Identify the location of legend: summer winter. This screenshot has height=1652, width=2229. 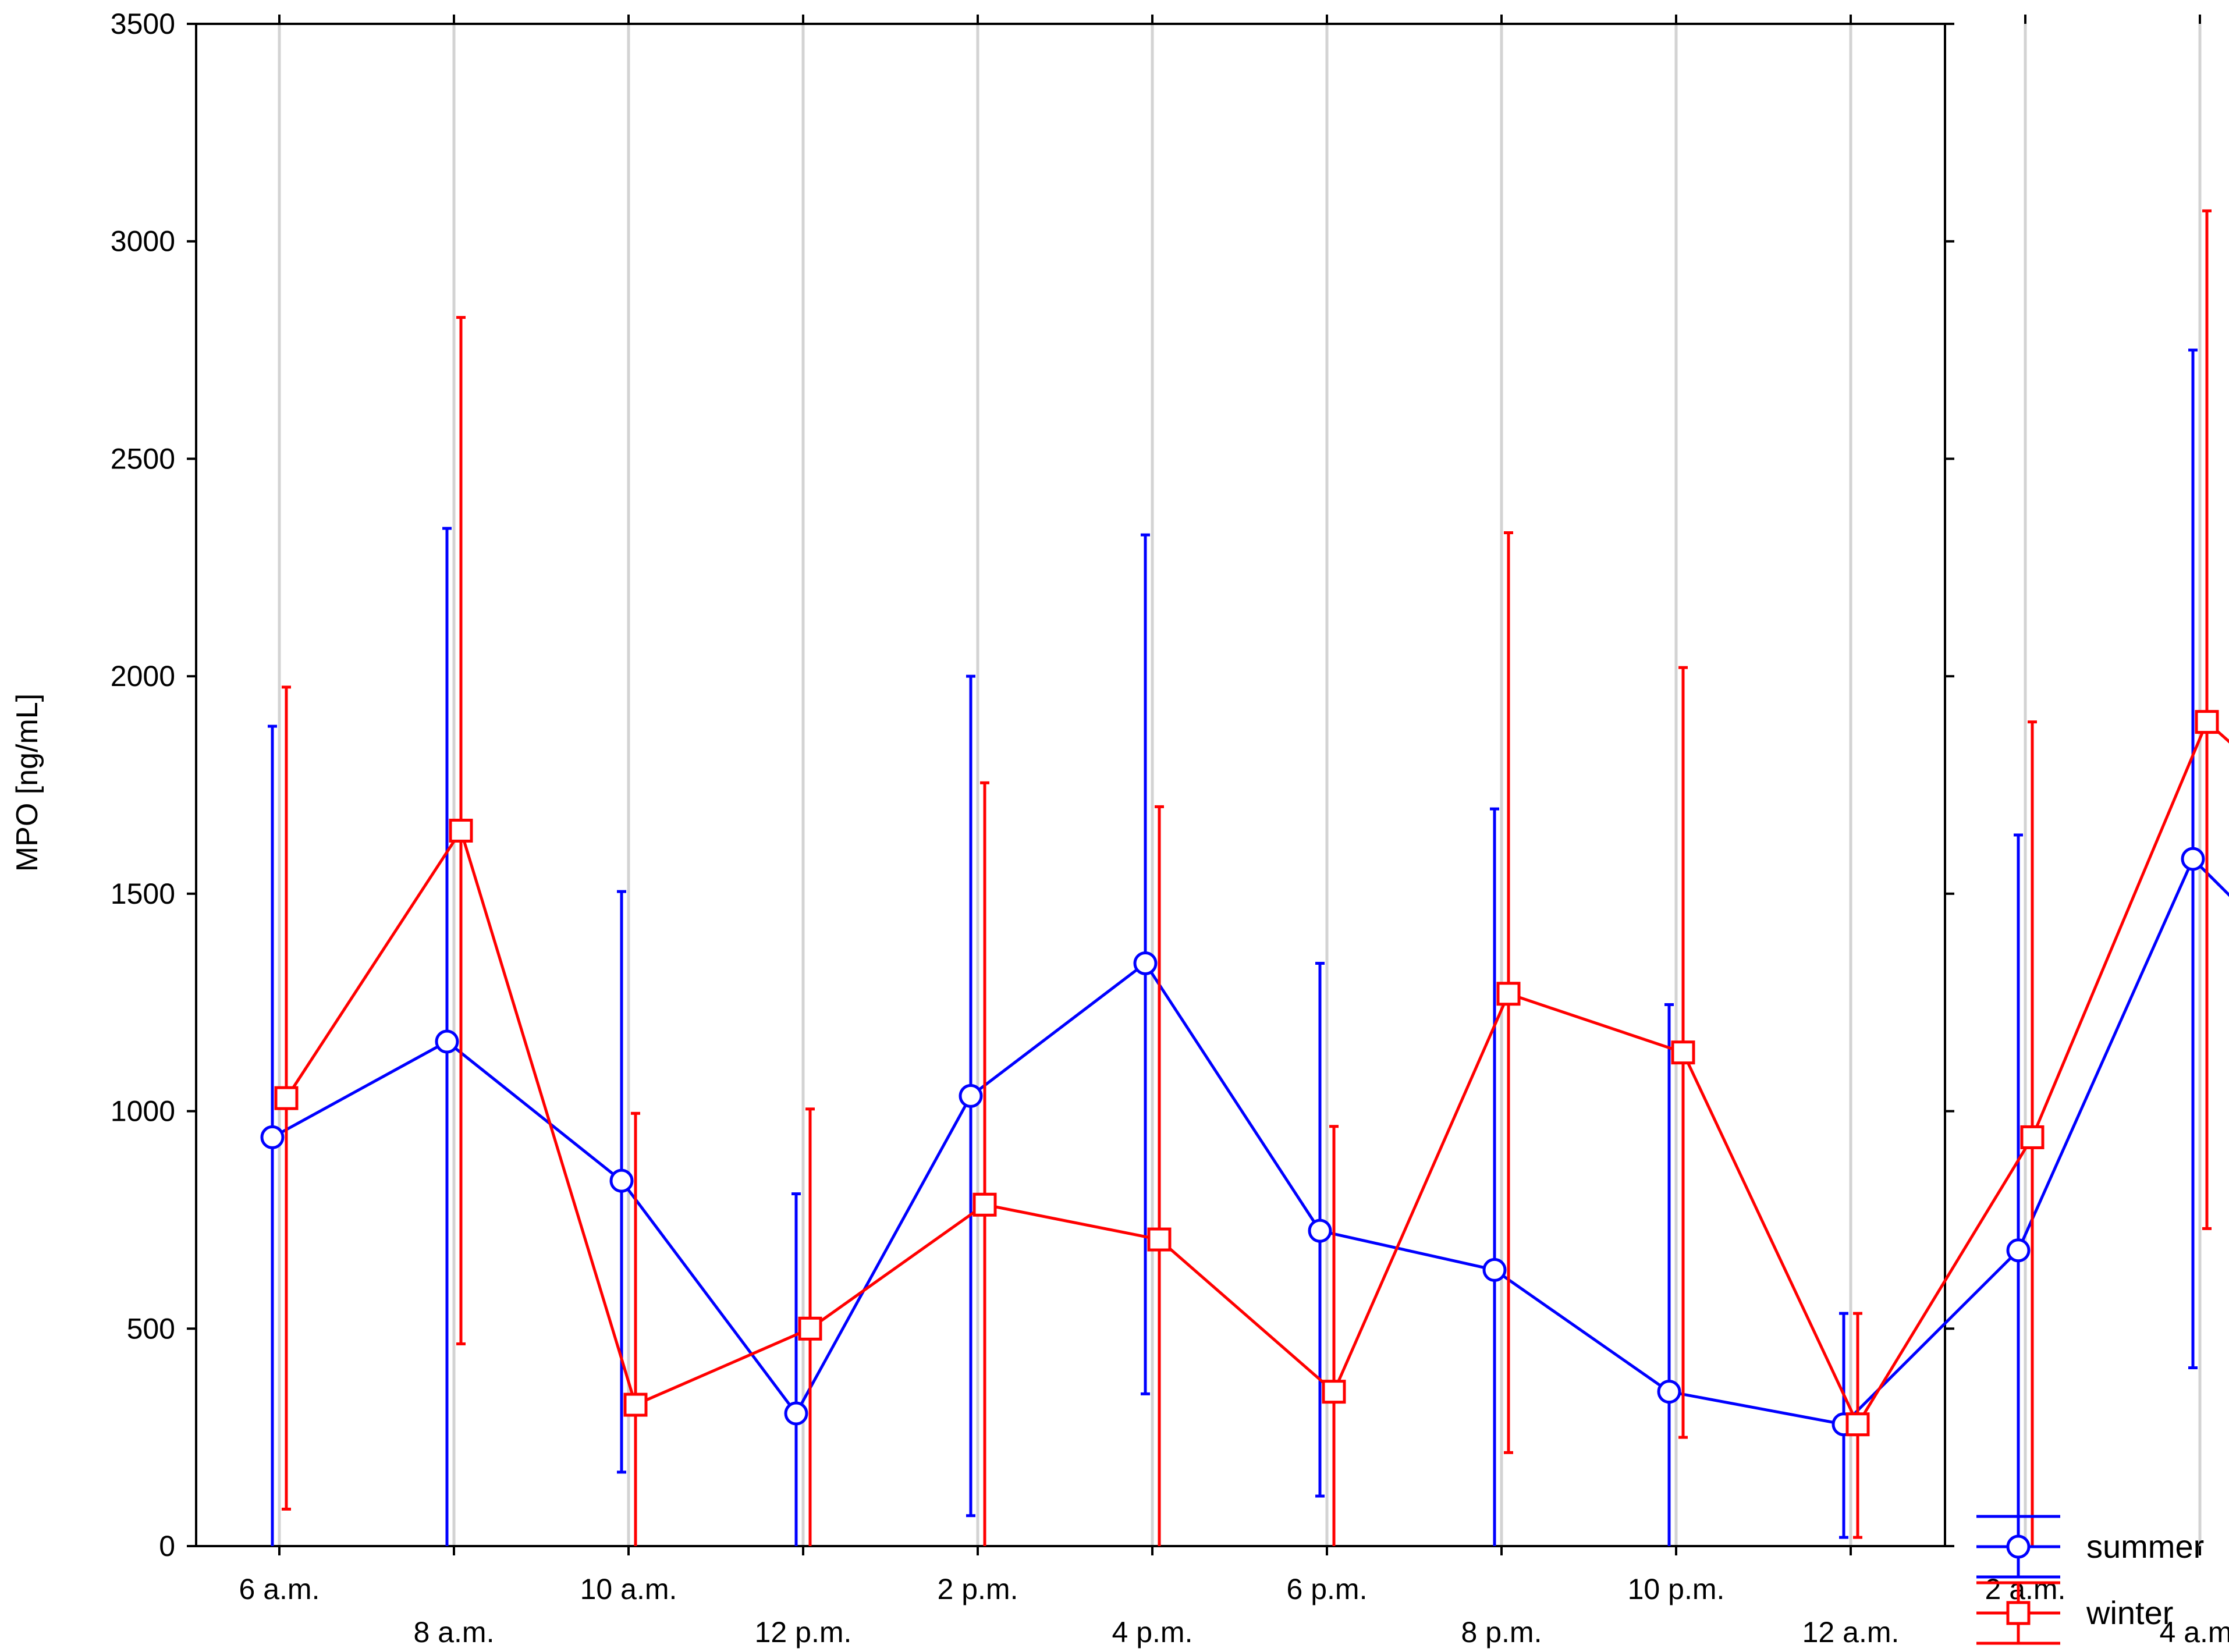
(2090, 1580).